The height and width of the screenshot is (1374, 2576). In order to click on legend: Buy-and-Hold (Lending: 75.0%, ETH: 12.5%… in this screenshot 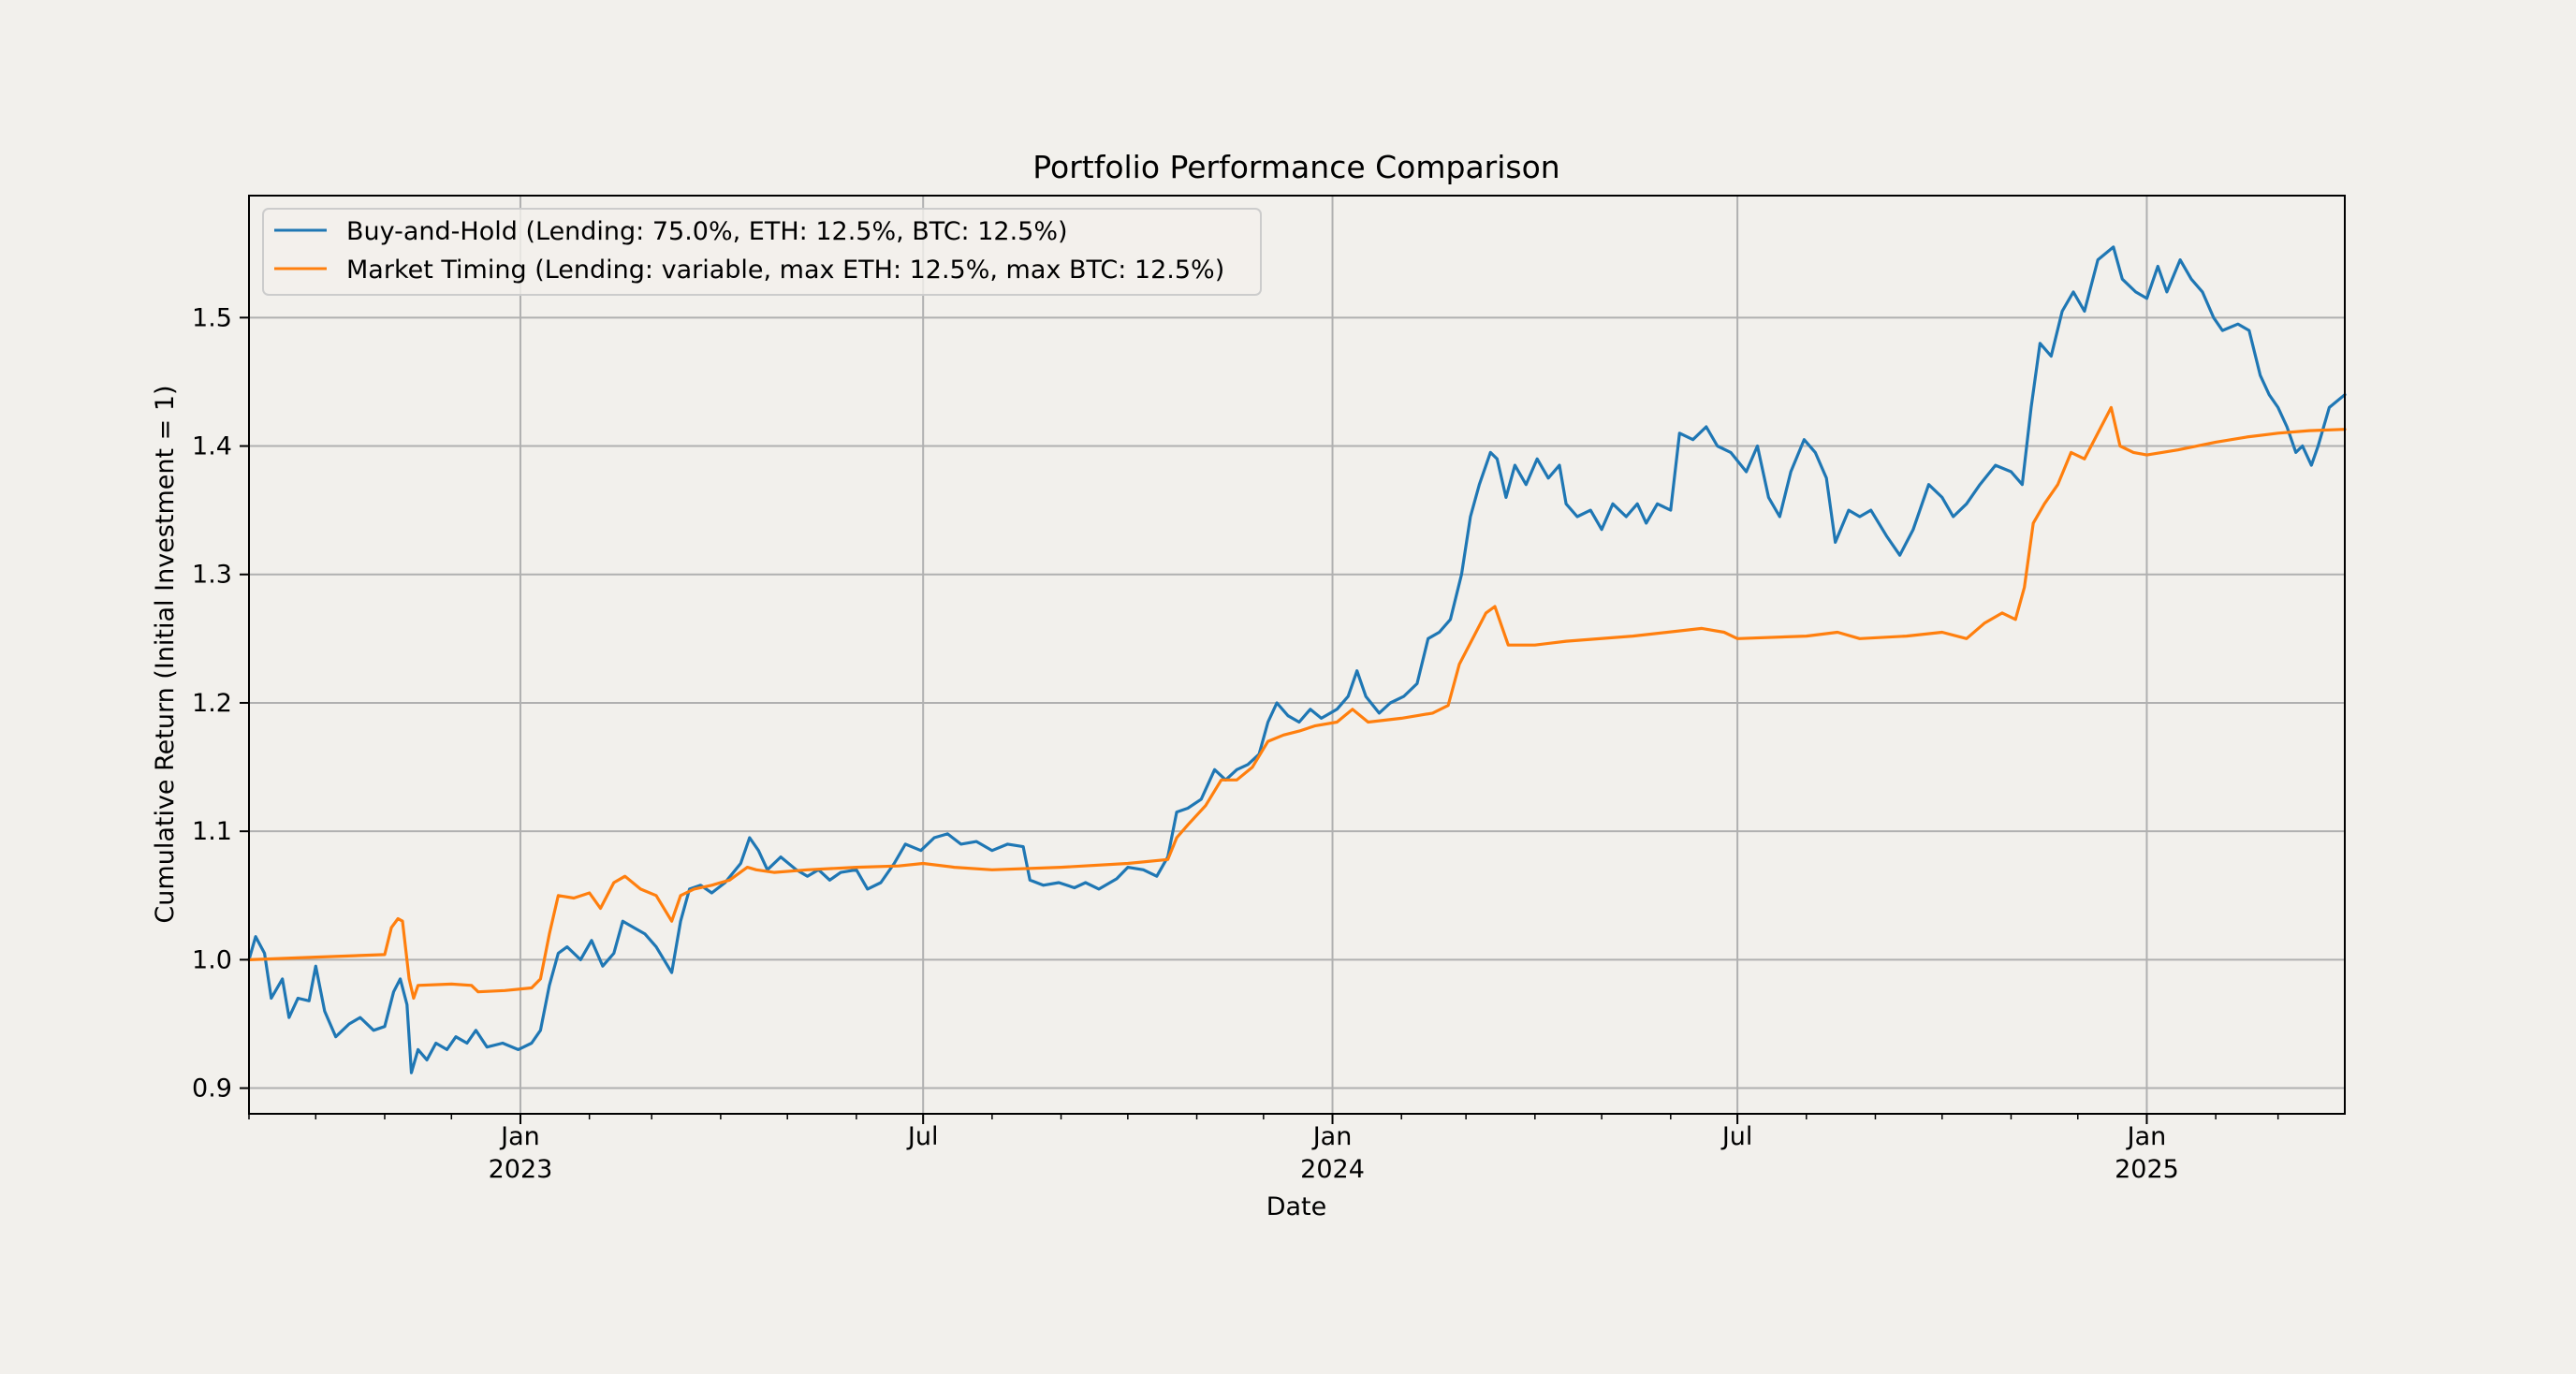, I will do `click(762, 252)`.